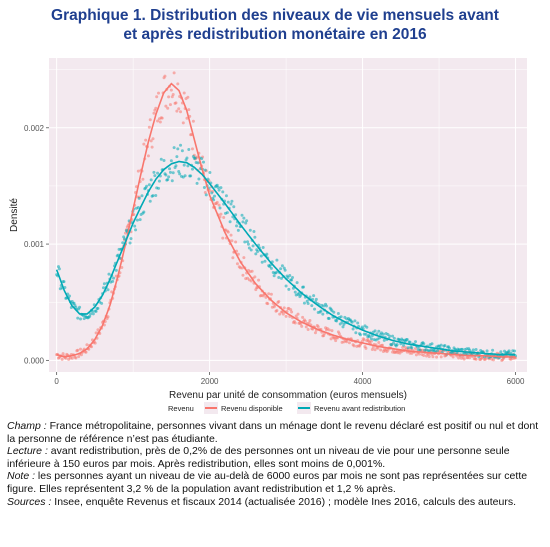 The image size is (550, 547). What do you see at coordinates (252, 408) in the screenshot?
I see `legend-label: Revenu disponible` at bounding box center [252, 408].